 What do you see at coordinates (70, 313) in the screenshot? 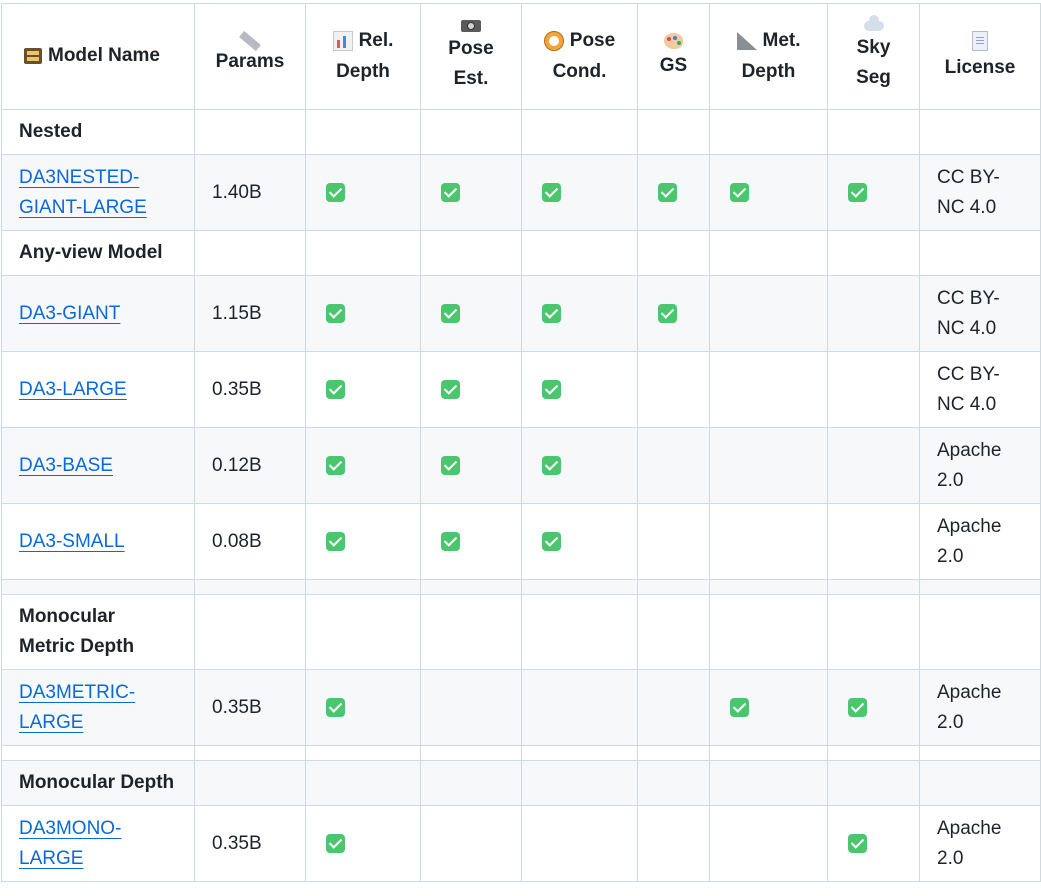
I see `model-link-da3-giant: DA3-GIANT` at bounding box center [70, 313].